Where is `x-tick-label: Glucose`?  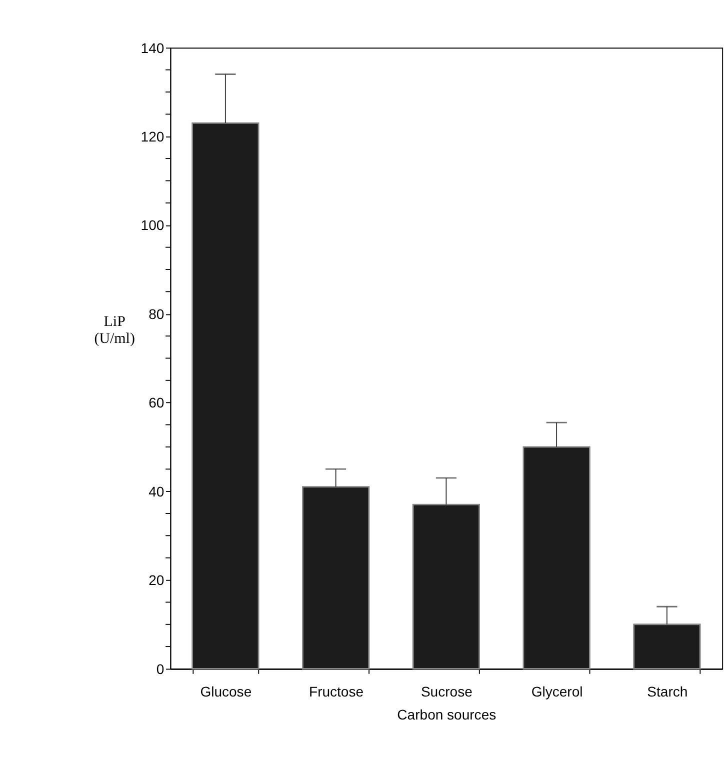
x-tick-label: Glucose is located at coordinates (226, 691).